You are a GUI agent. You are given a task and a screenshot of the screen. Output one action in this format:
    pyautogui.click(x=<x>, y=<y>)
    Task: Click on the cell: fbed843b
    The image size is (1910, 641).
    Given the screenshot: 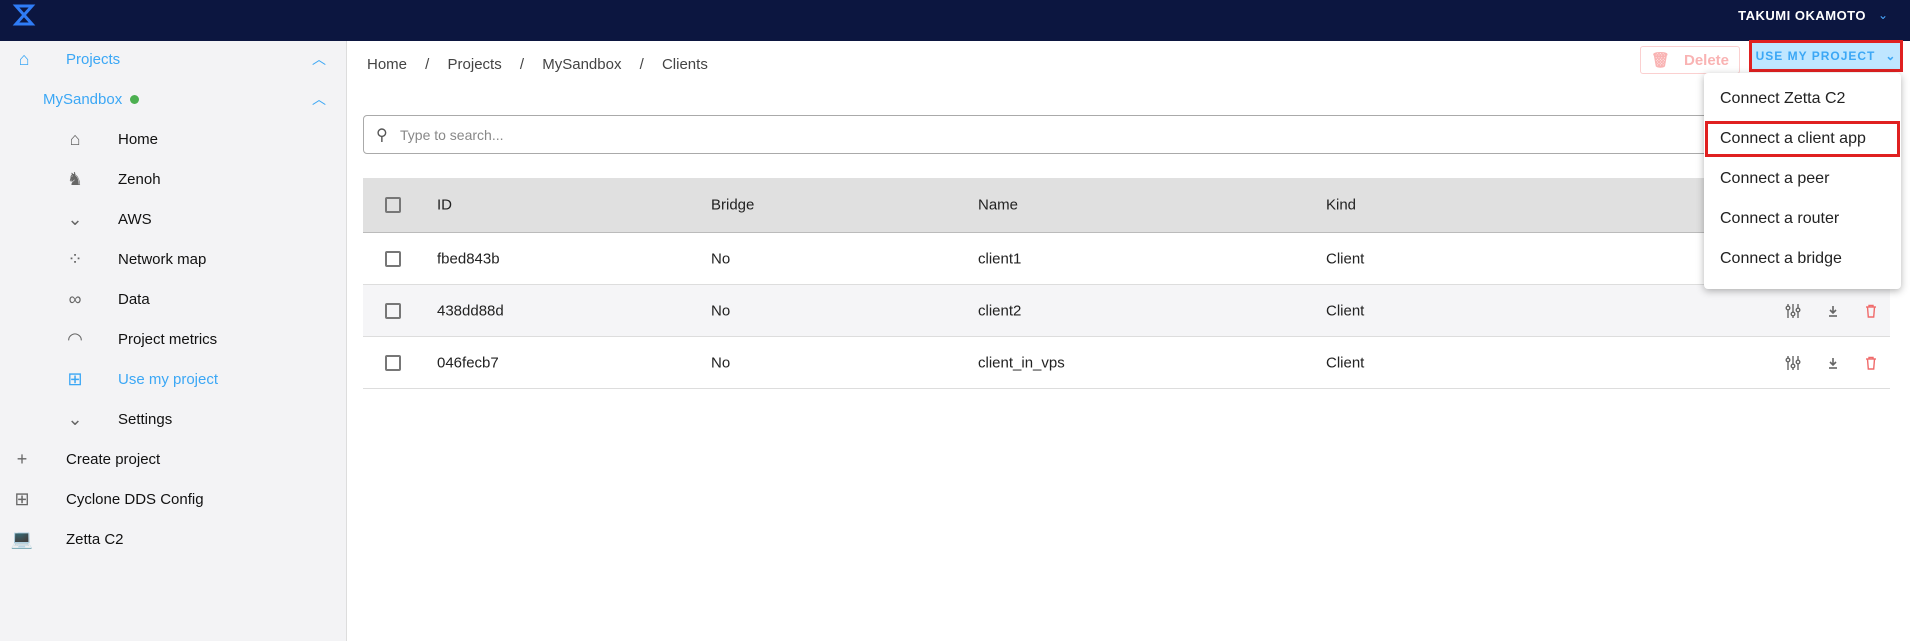 What is the action you would take?
    pyautogui.click(x=468, y=258)
    